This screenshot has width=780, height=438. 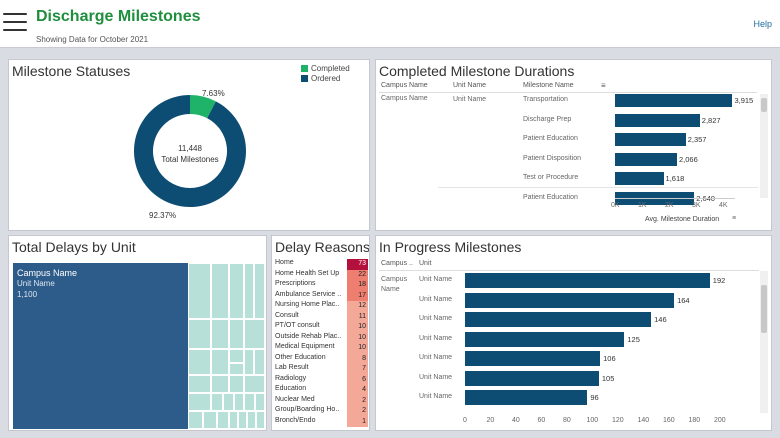 What do you see at coordinates (720, 420) in the screenshot?
I see `in-progress-axis-tick: 200` at bounding box center [720, 420].